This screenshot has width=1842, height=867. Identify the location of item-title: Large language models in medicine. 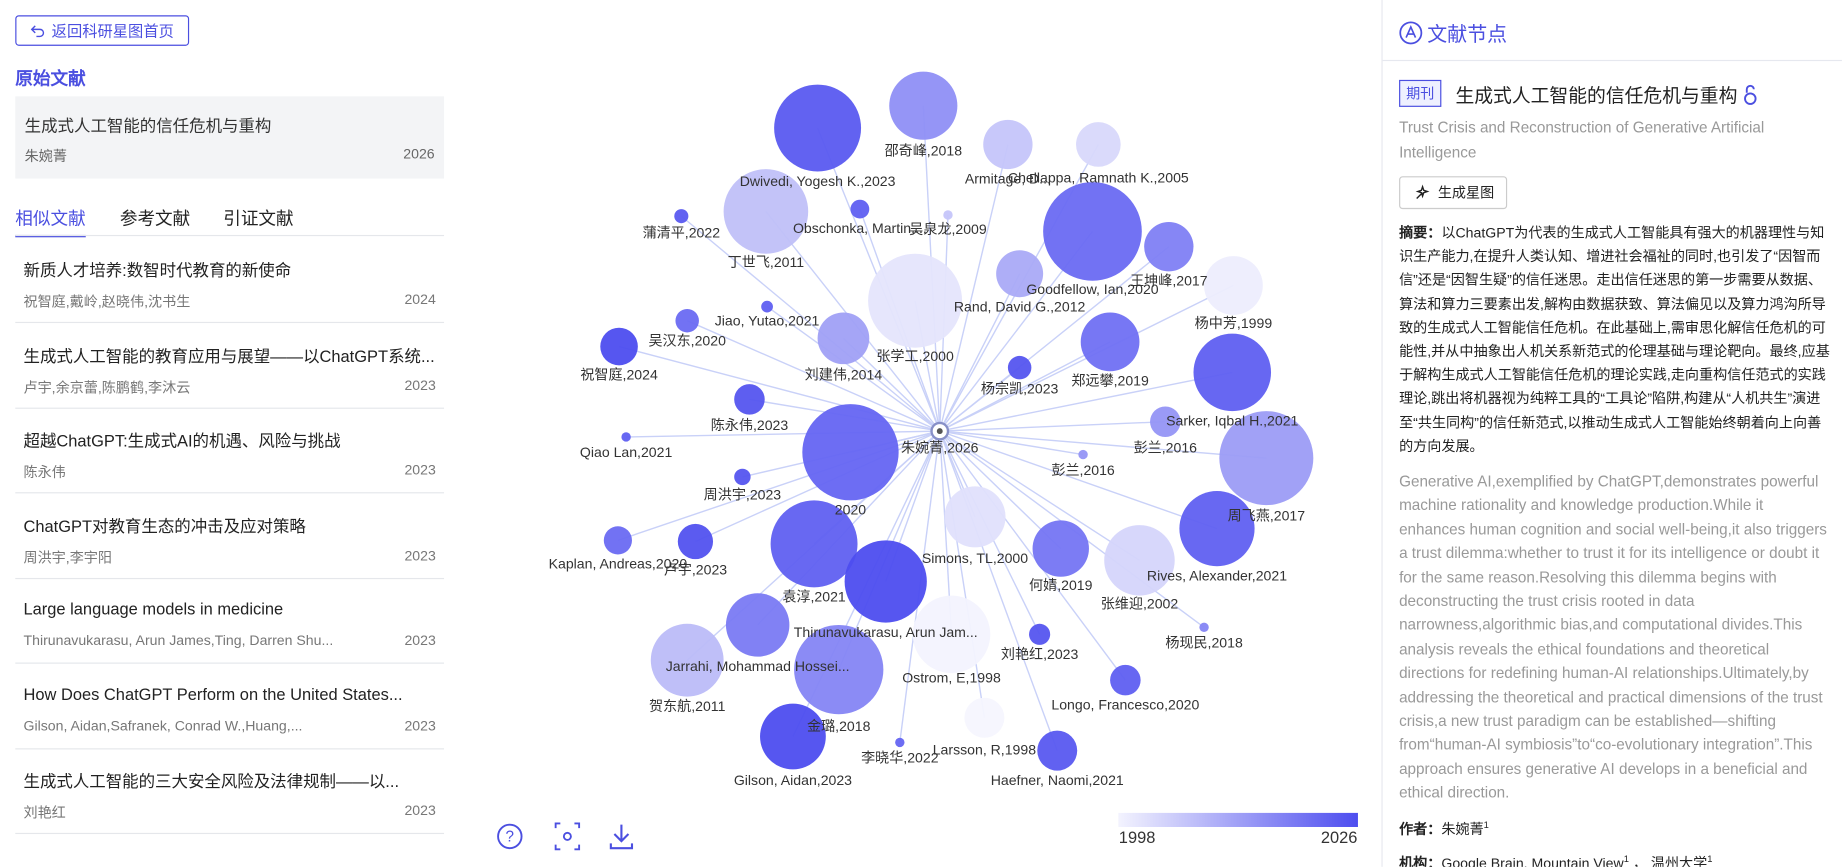
(153, 608).